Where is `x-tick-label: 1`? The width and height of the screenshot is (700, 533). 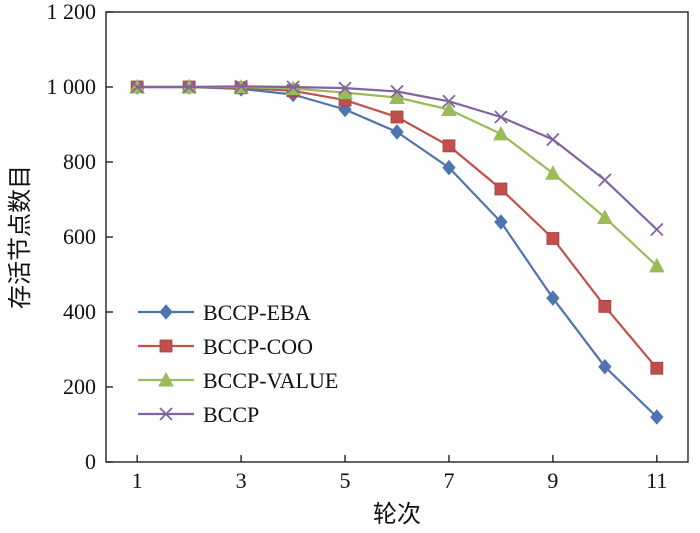
x-tick-label: 1 is located at coordinates (137, 480).